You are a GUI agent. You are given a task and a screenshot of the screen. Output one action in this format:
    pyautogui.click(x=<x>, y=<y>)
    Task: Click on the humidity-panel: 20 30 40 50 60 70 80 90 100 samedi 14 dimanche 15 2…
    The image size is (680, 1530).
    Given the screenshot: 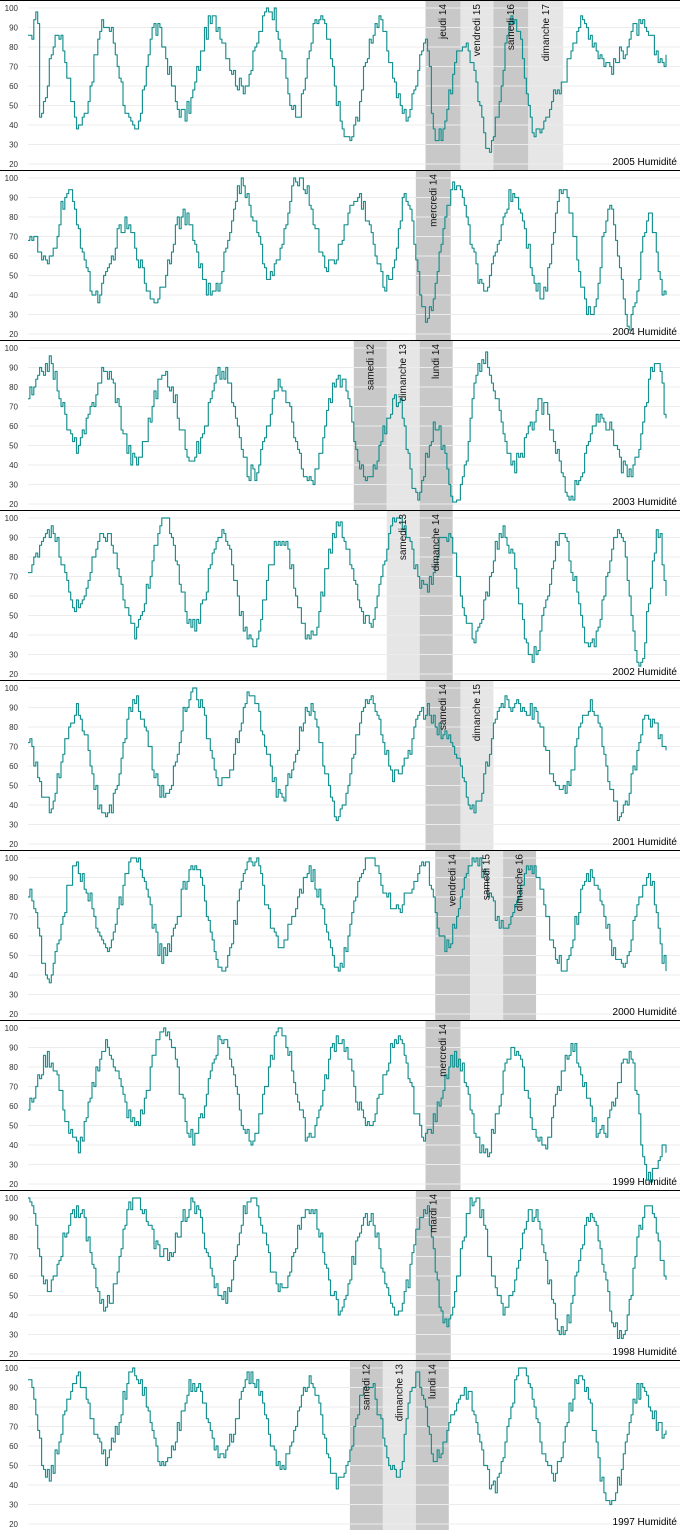 What is the action you would take?
    pyautogui.click(x=340, y=765)
    